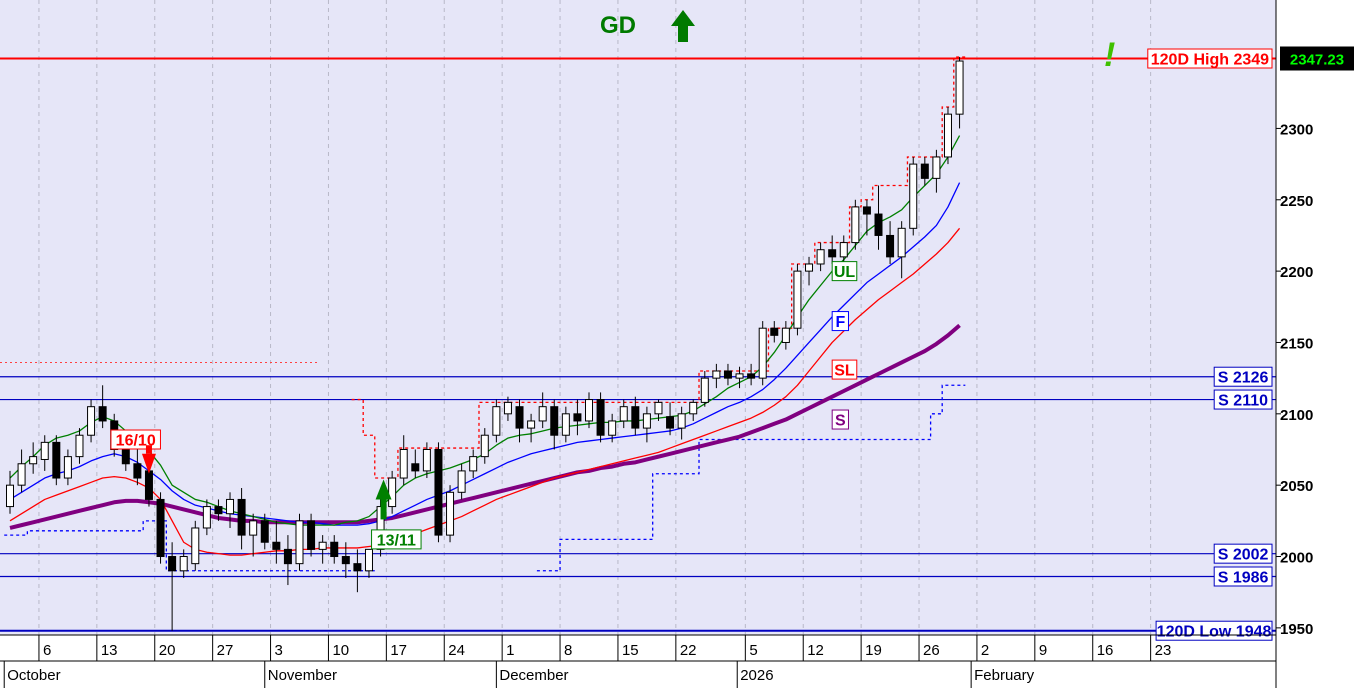  Describe the element at coordinates (985, 650) in the screenshot. I see `x-tick-label: 2` at that location.